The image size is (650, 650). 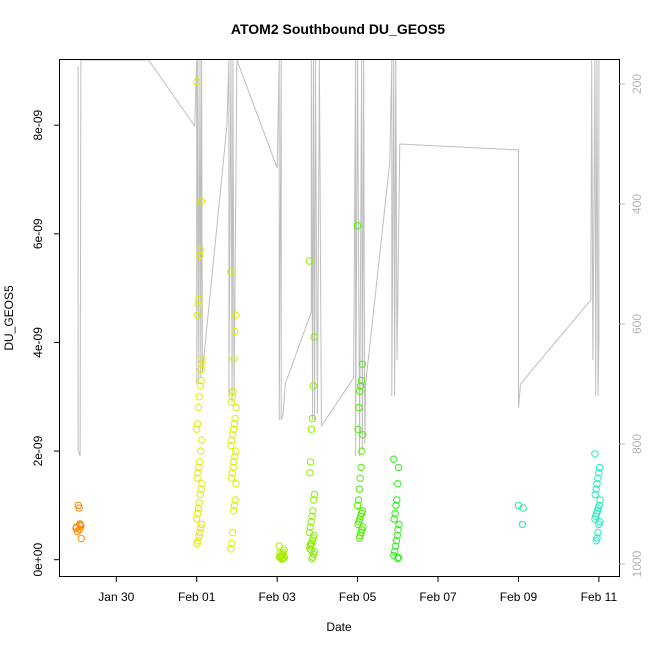 What do you see at coordinates (637, 204) in the screenshot?
I see `right-tick-label: 400` at bounding box center [637, 204].